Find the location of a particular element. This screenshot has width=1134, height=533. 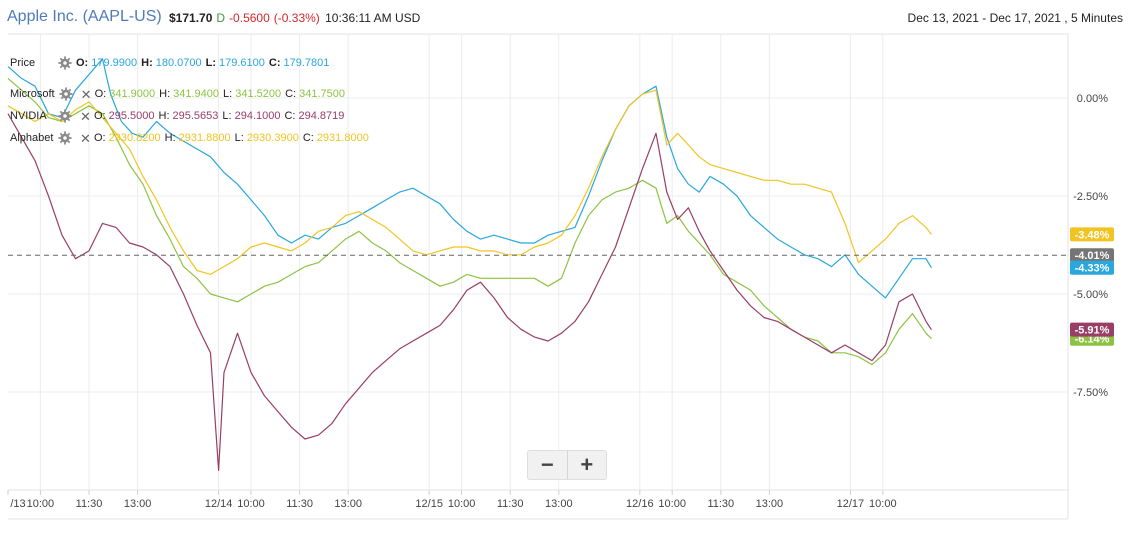

legend-value-h: 2931.8800 is located at coordinates (204, 138).